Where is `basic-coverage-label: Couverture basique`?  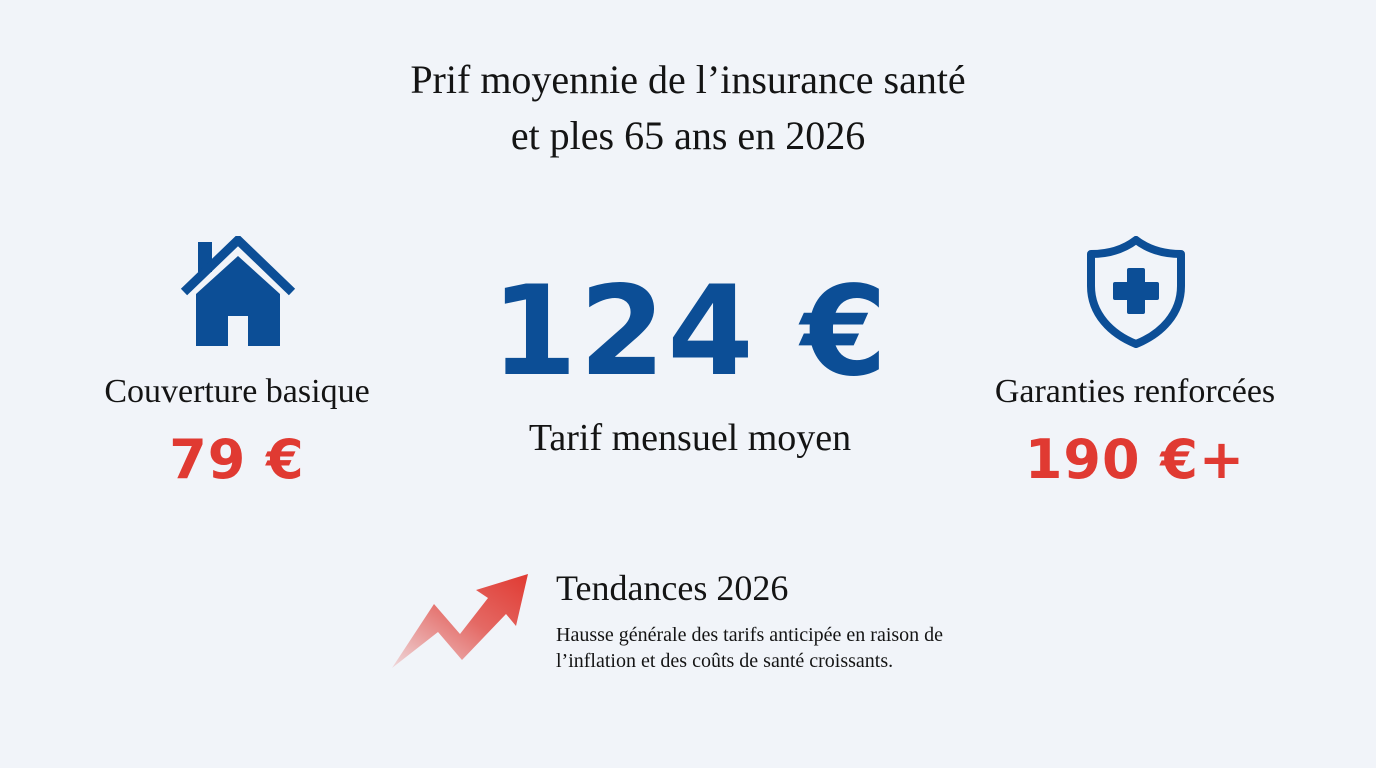 basic-coverage-label: Couverture basique is located at coordinates (237, 391).